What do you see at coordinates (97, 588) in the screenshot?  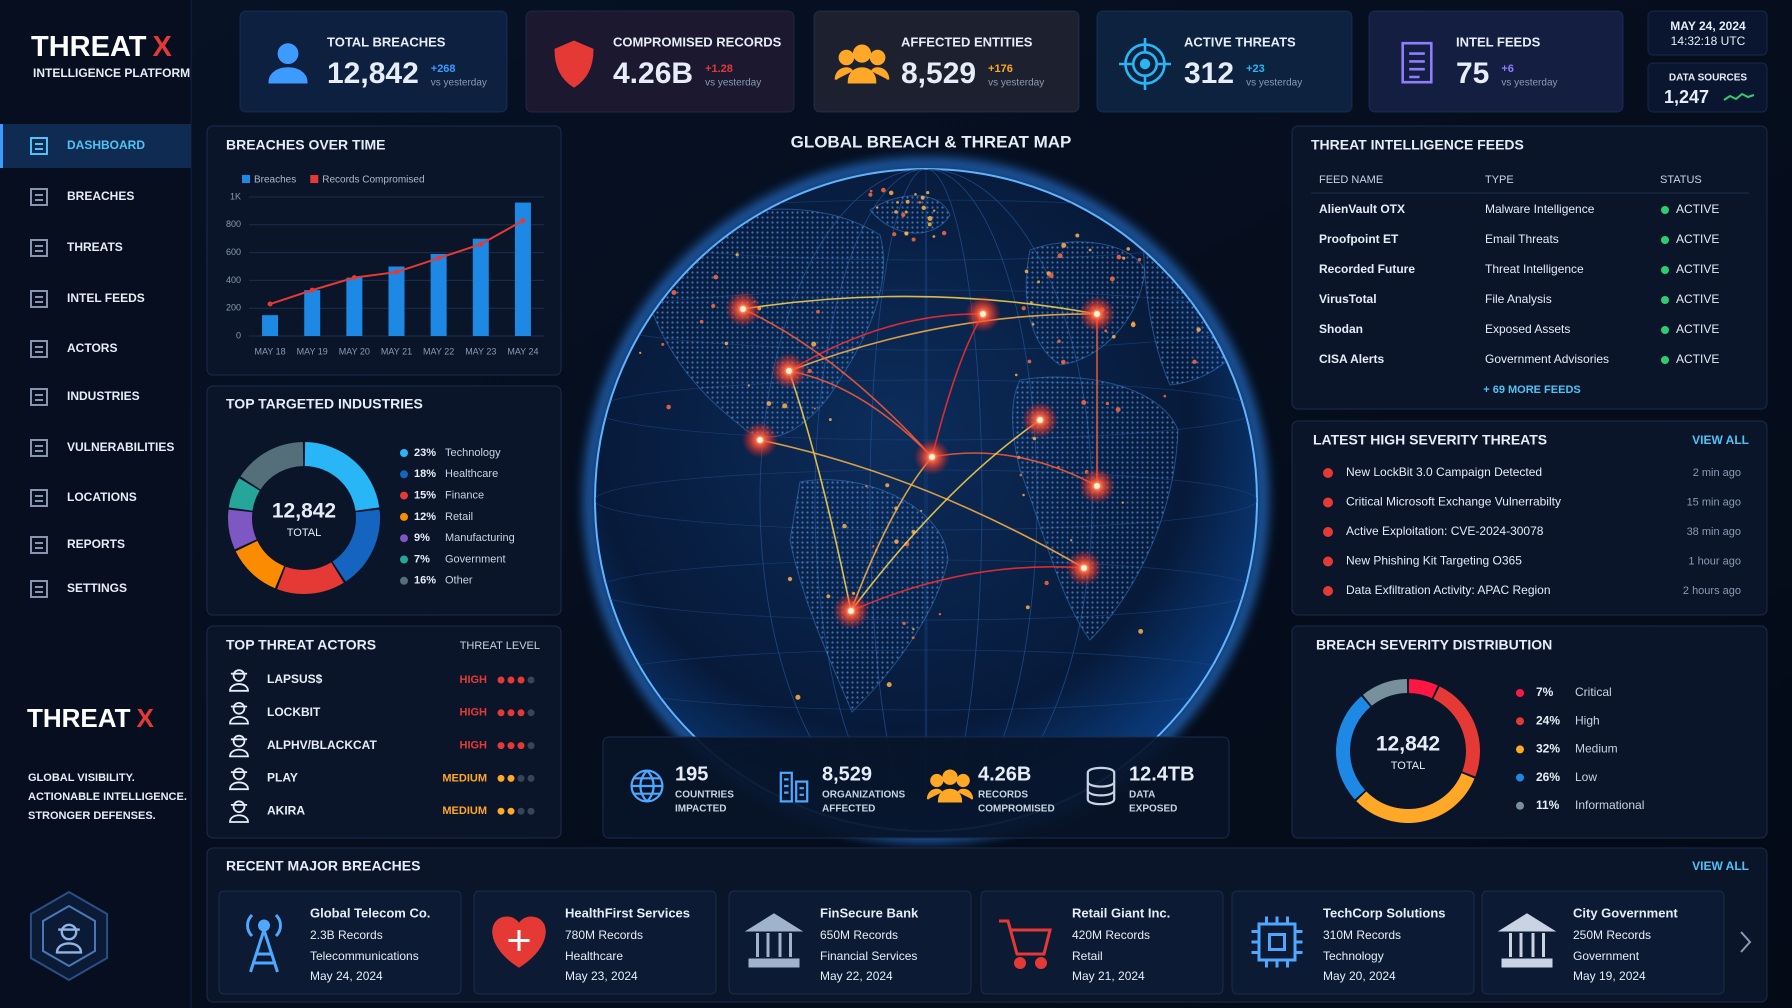 I see `nav-item: SETTINGS` at bounding box center [97, 588].